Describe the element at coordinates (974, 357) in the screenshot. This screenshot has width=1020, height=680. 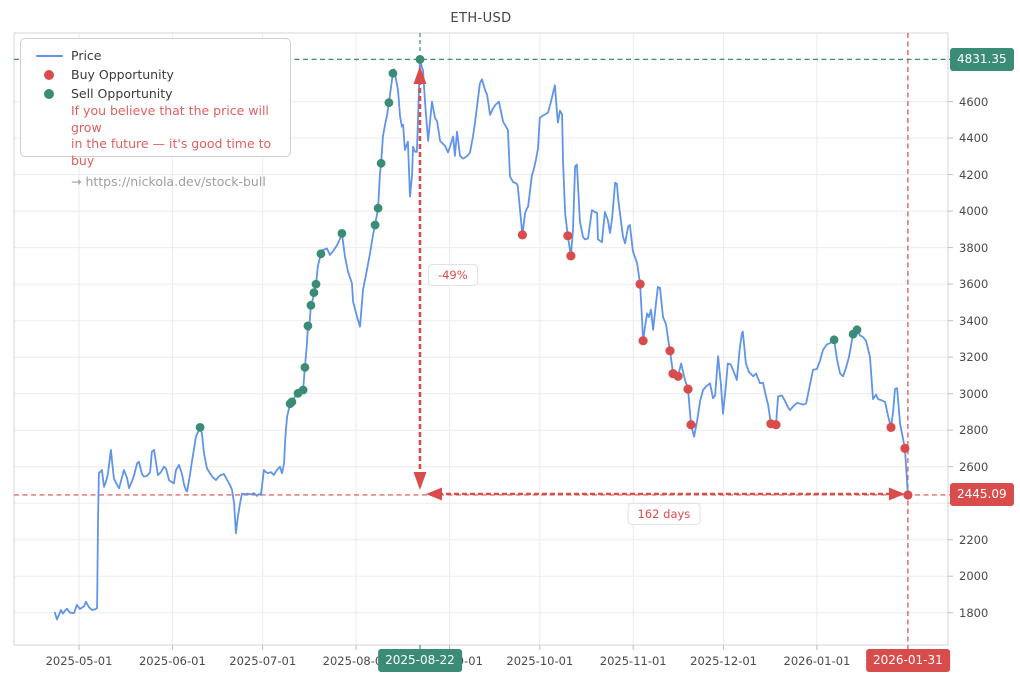
I see `y-tick-label: 3200` at that location.